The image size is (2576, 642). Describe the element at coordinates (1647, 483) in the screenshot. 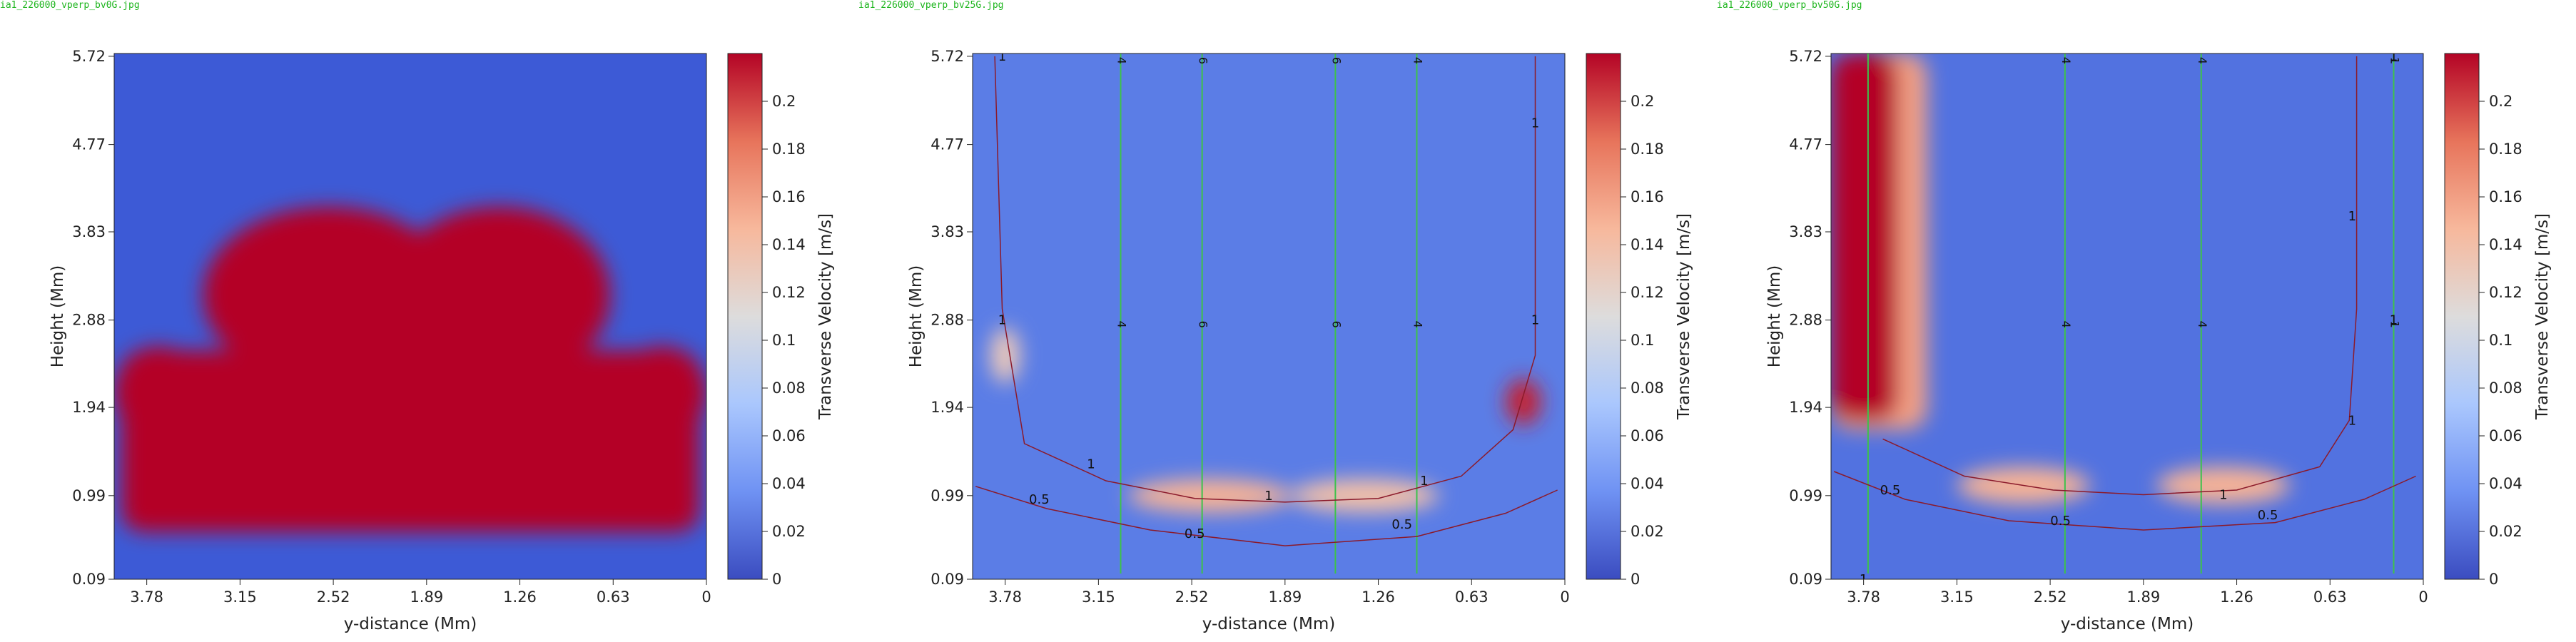

I see `colorbar-tick-label: 0.04` at that location.